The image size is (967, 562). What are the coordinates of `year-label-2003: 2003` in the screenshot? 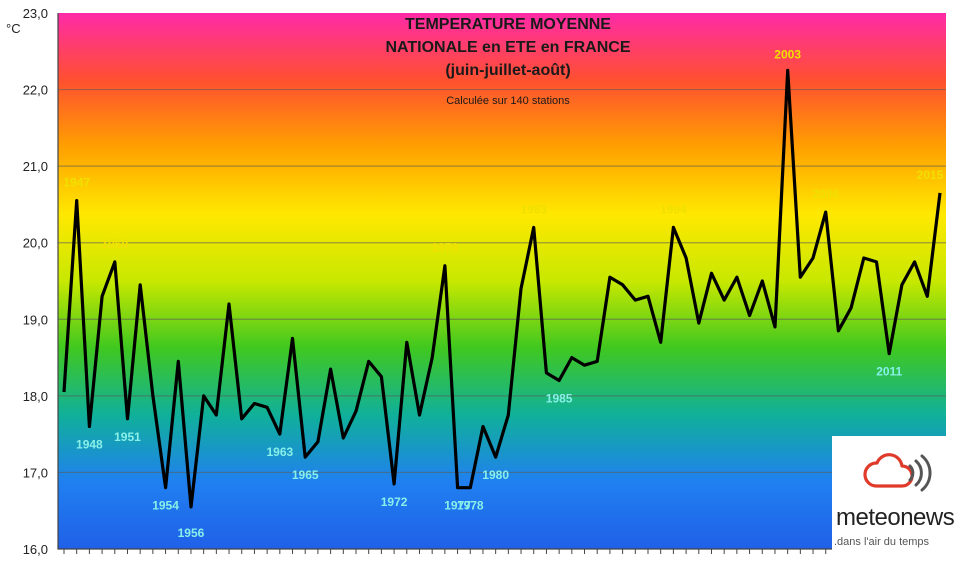 It's located at (787, 54).